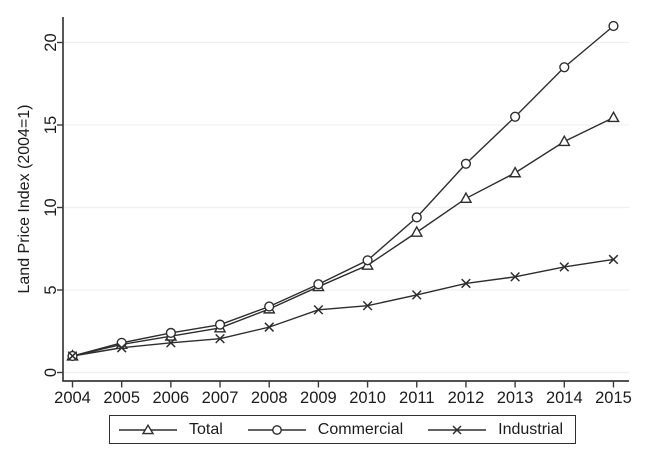  I want to click on marker-industrial-2013, so click(515, 276).